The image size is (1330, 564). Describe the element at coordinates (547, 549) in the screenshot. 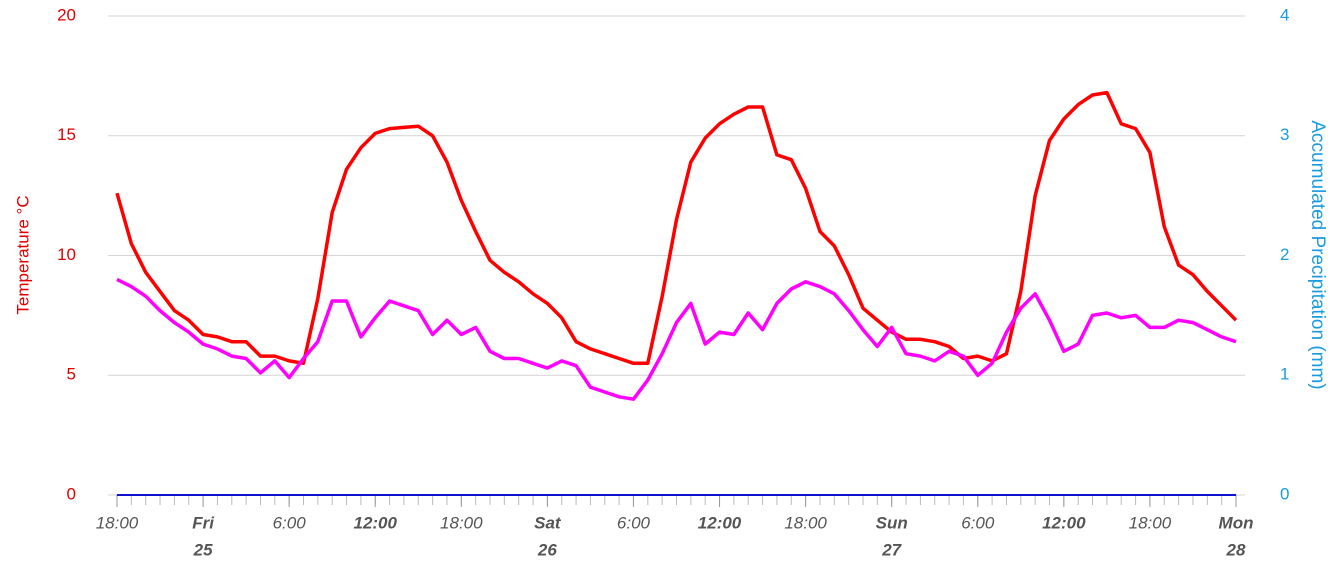

I see `x-tick-sublabel: 26` at that location.